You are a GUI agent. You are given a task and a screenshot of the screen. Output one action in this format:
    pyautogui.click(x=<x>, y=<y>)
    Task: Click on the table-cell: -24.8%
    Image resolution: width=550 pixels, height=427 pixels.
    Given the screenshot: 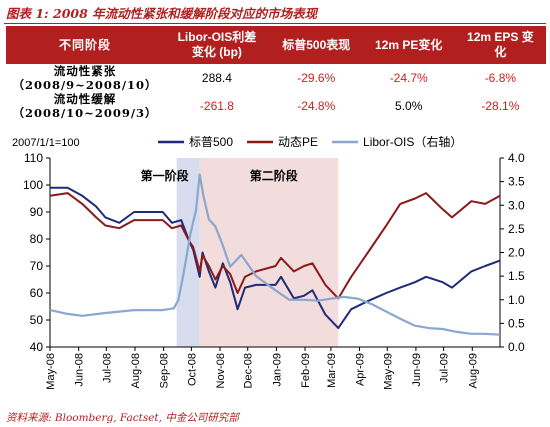 What is the action you would take?
    pyautogui.click(x=316, y=106)
    